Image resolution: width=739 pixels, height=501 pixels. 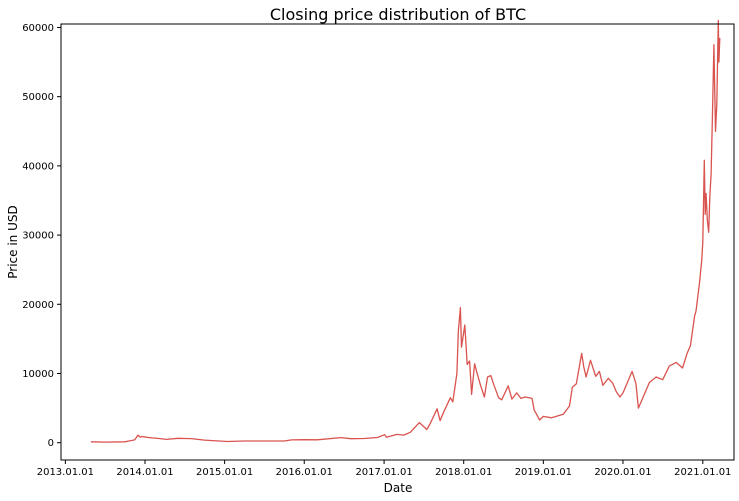 I want to click on y-tick-label: 0, so click(x=51, y=443).